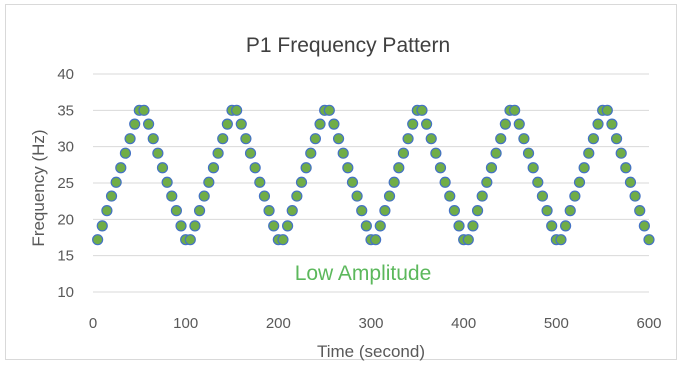  What do you see at coordinates (65, 74) in the screenshot?
I see `y-tick-label: 40` at bounding box center [65, 74].